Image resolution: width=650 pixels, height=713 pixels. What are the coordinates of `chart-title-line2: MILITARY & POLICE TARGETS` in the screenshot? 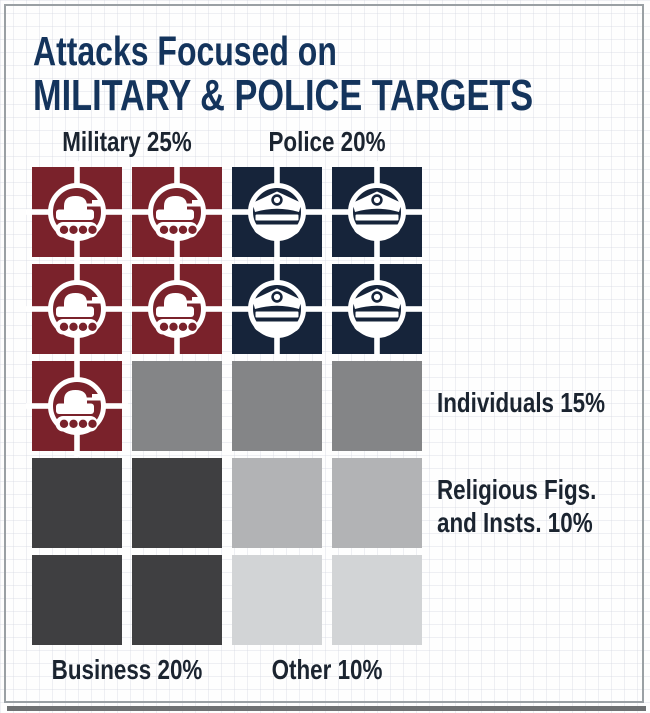 It's located at (283, 95).